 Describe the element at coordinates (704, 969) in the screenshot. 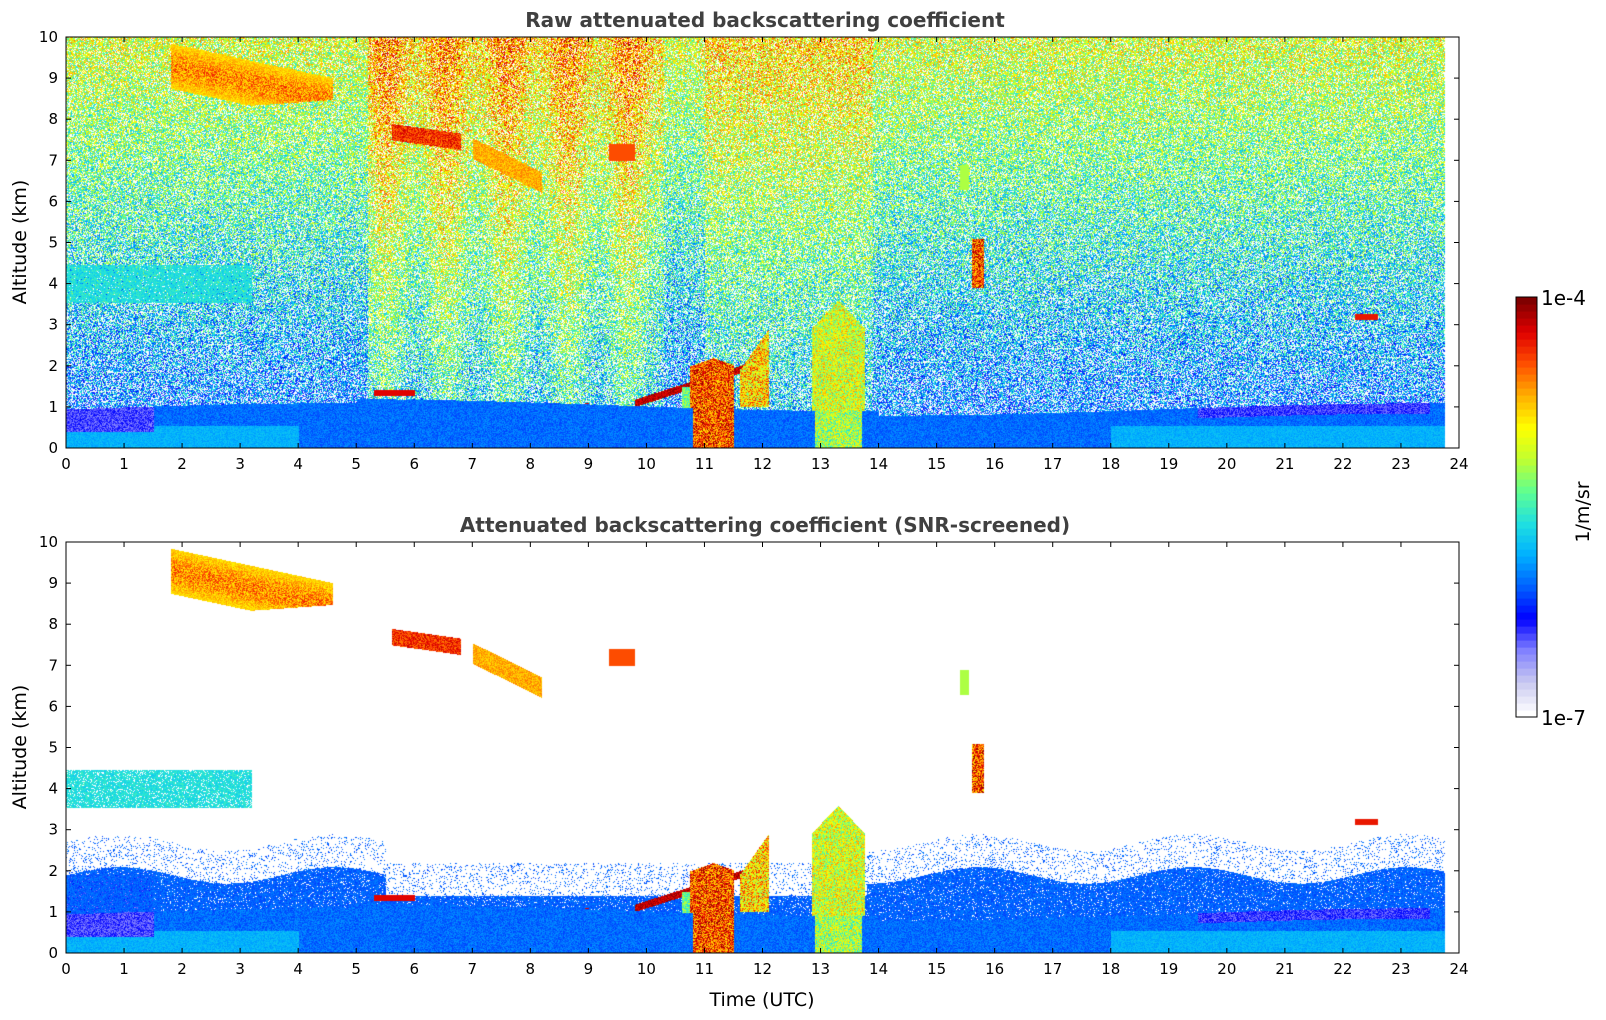

I see `x-tick-label: 11` at that location.